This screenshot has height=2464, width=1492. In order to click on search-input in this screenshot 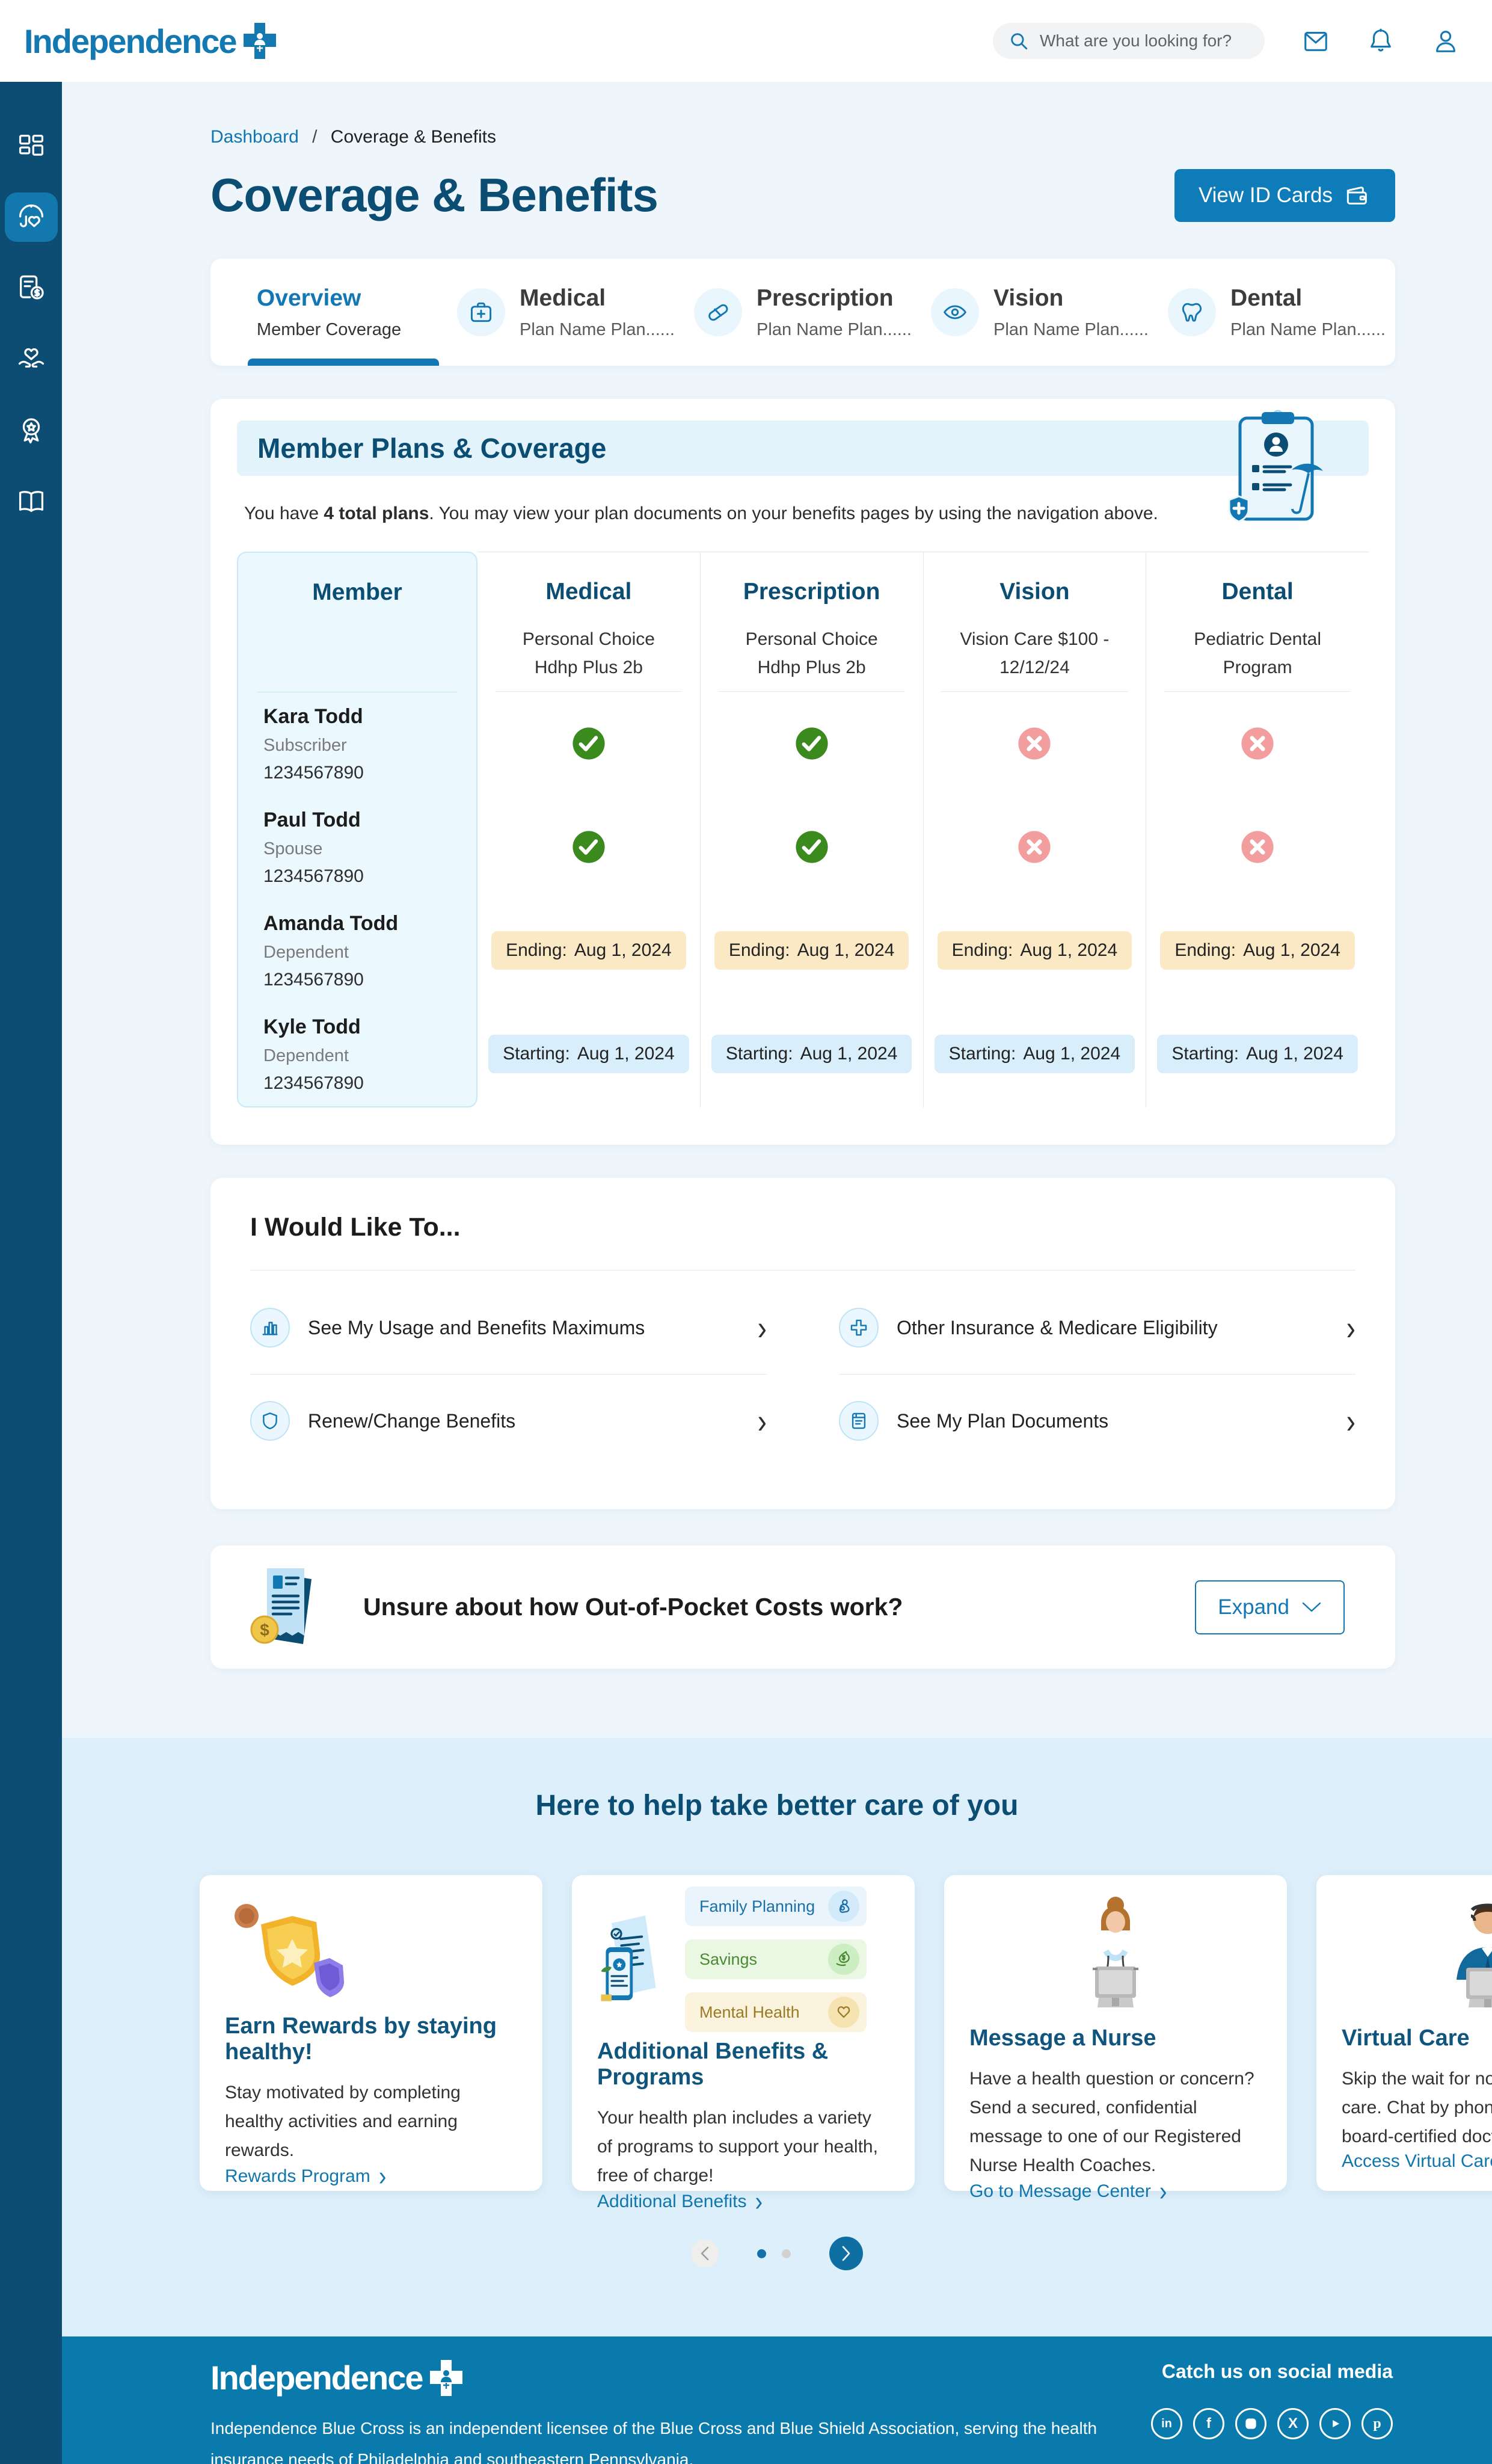, I will do `click(1142, 41)`.